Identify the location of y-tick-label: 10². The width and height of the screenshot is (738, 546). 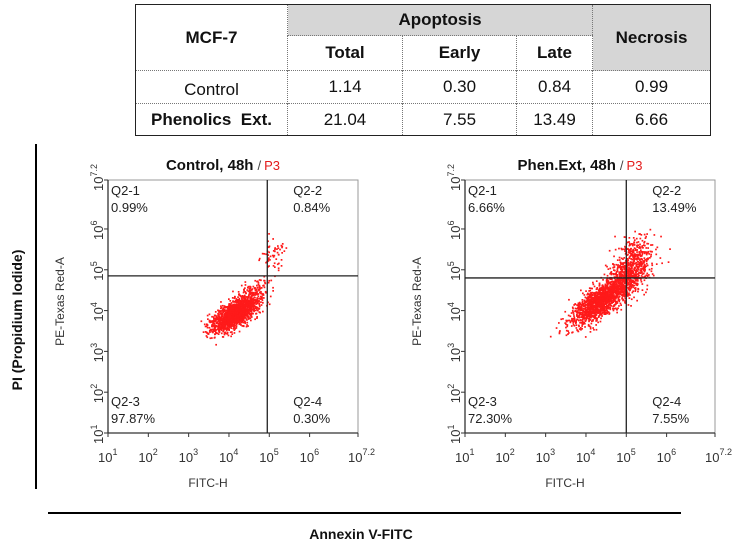
(454, 393).